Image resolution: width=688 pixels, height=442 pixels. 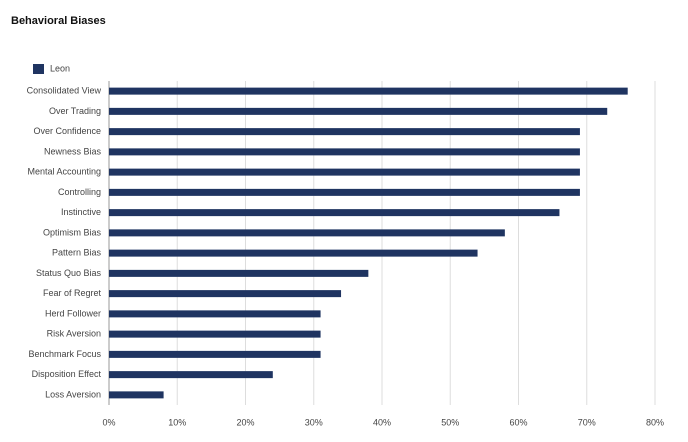 I want to click on x-tick-label: 80%, so click(x=655, y=422).